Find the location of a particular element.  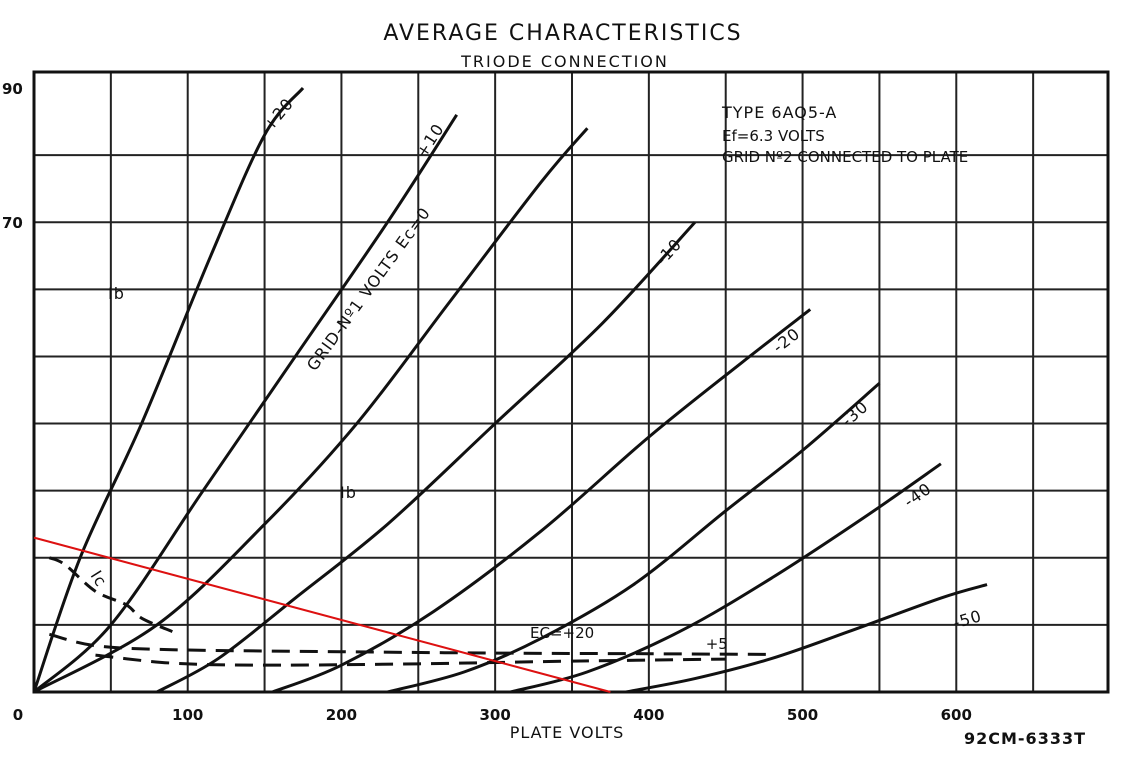

info-type: TYPE 6AQ5-A is located at coordinates (779, 112).